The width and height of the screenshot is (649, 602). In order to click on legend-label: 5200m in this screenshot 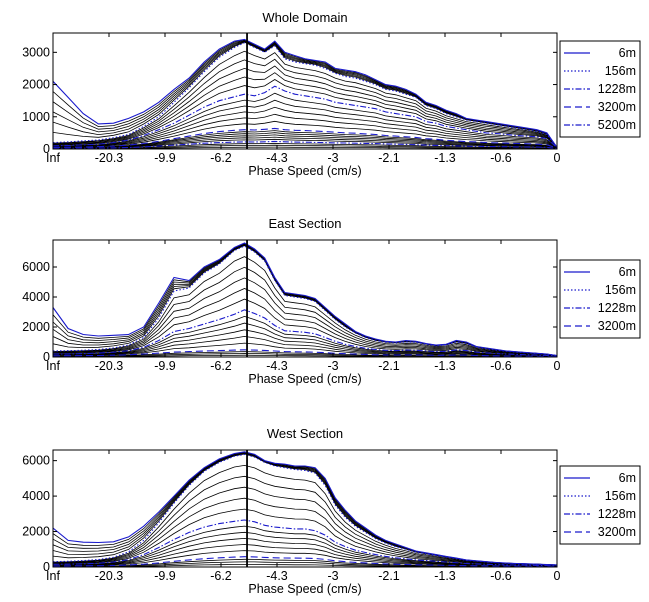, I will do `click(617, 125)`.